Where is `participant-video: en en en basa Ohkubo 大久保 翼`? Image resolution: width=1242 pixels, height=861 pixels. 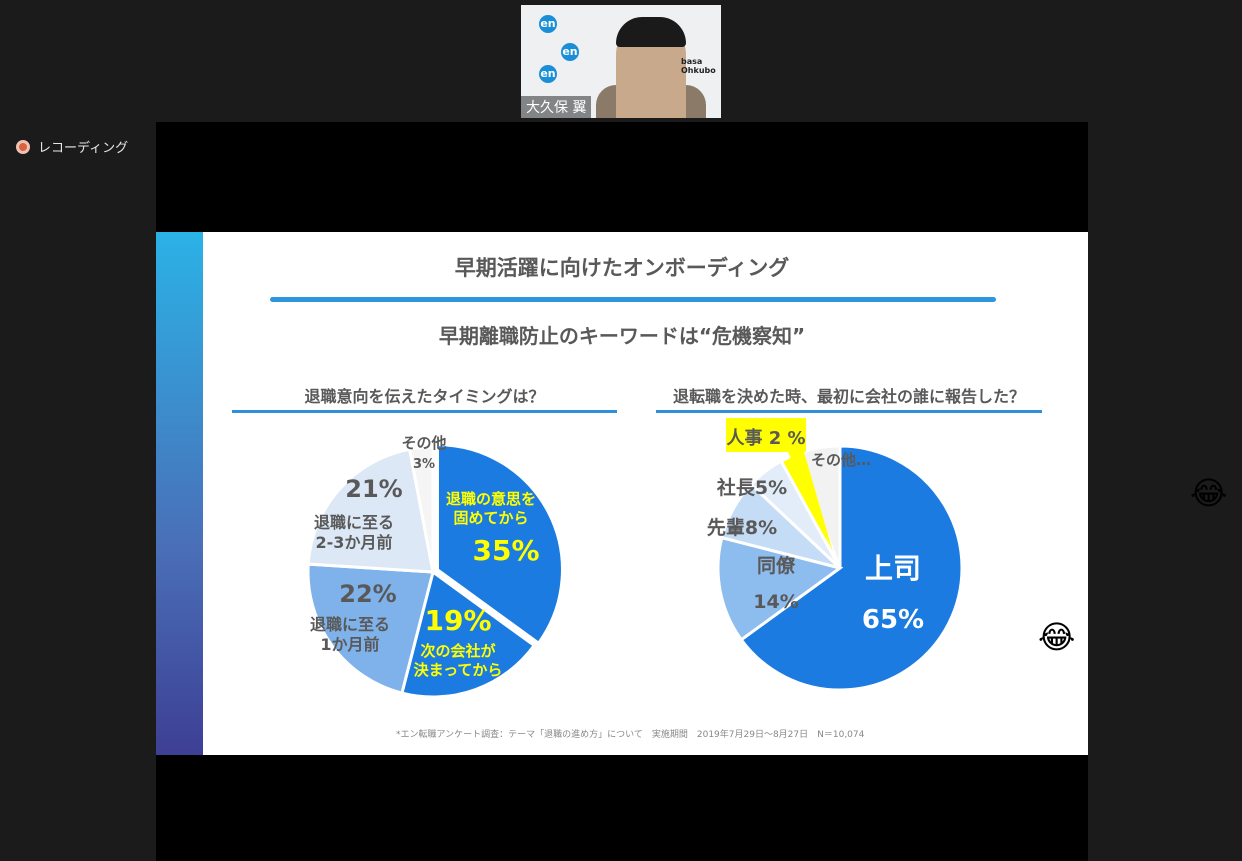 participant-video: en en en basa Ohkubo 大久保 翼 is located at coordinates (621, 61).